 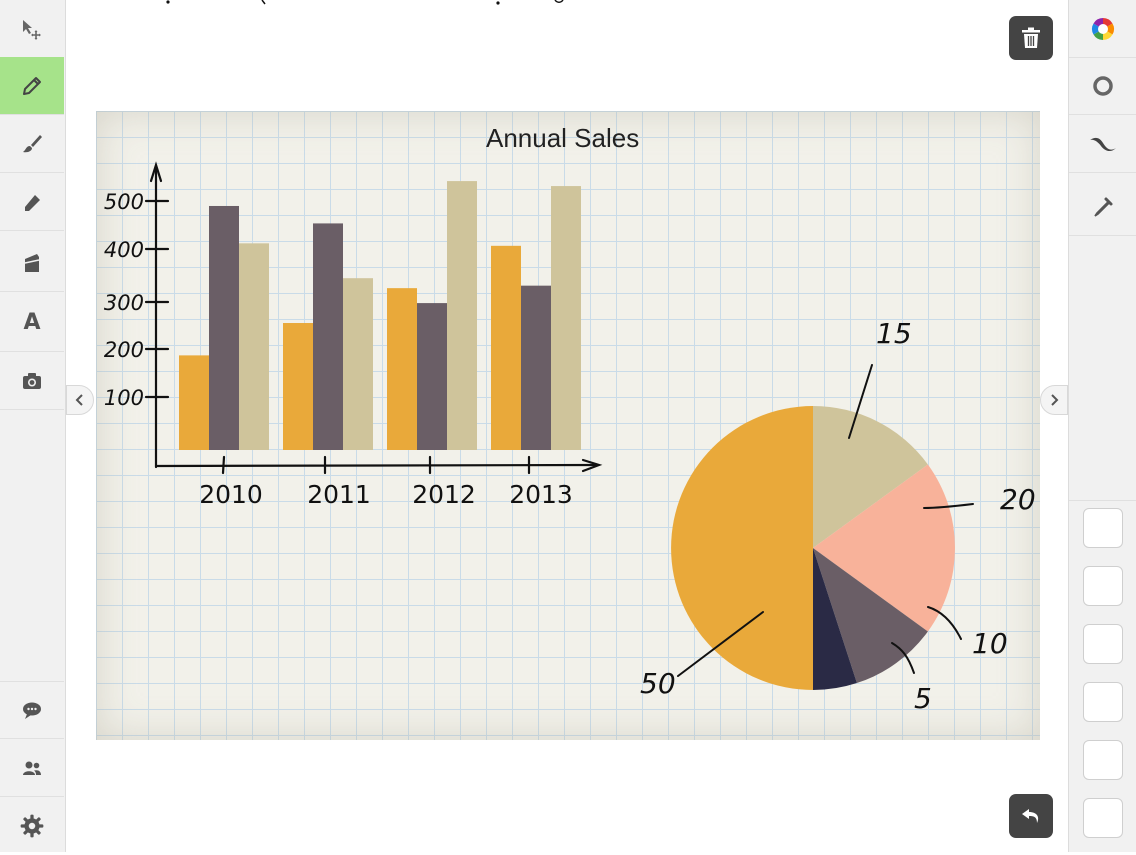 What do you see at coordinates (444, 494) in the screenshot?
I see `x-tick-label: 2012` at bounding box center [444, 494].